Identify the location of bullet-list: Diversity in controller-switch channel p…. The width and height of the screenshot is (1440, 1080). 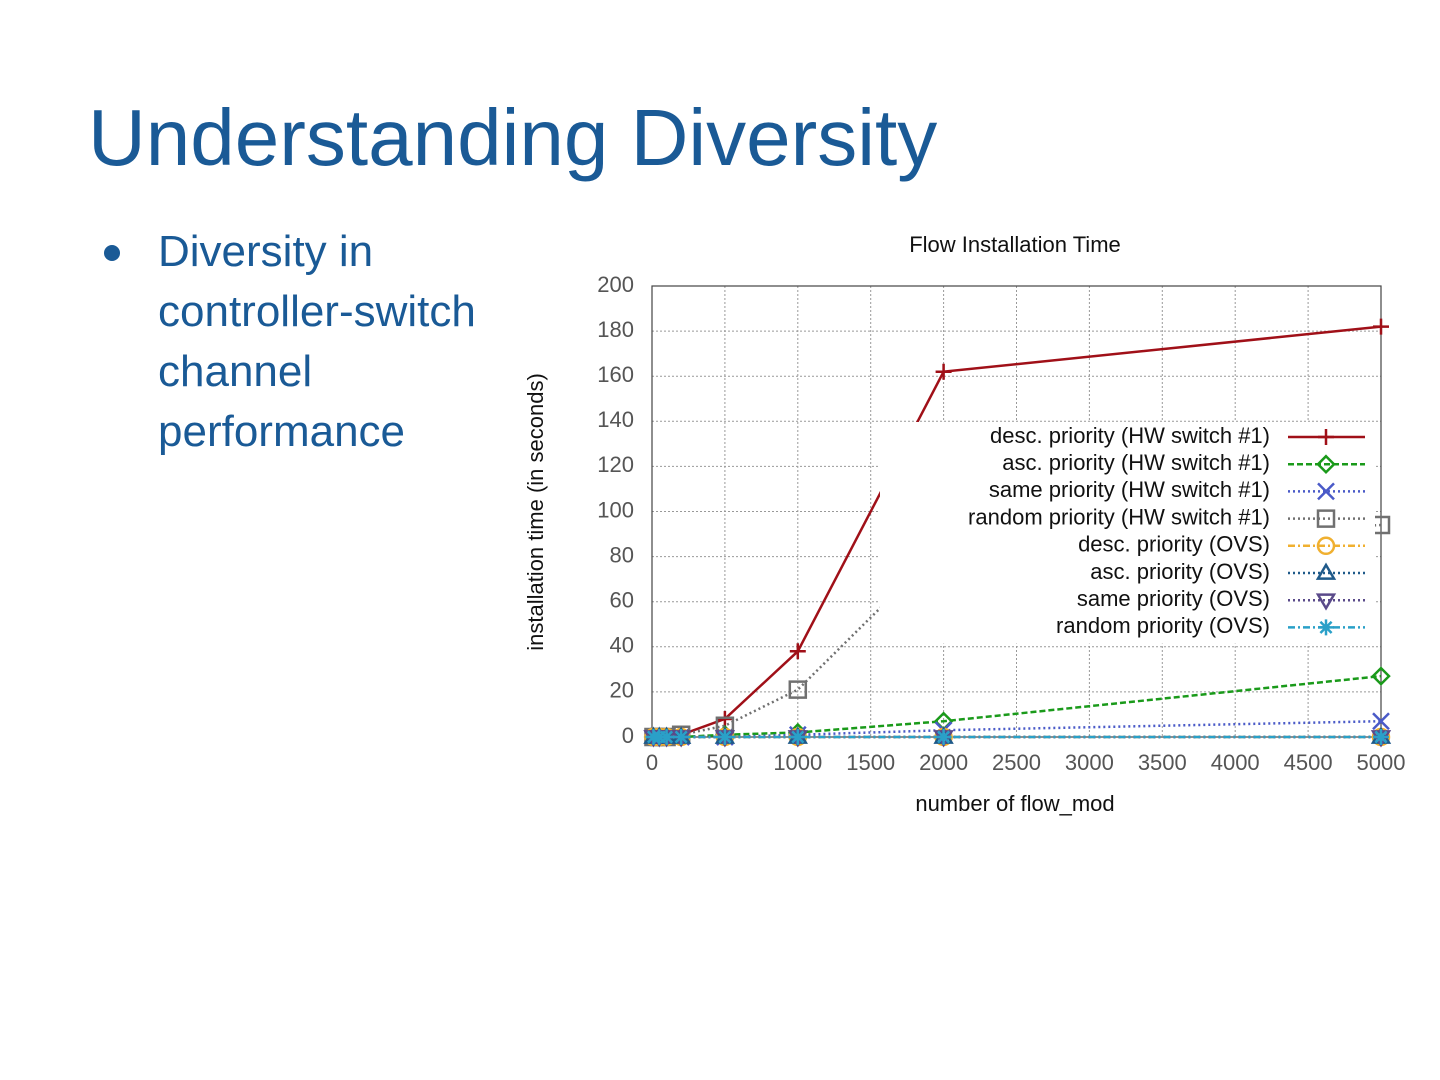
(309, 342).